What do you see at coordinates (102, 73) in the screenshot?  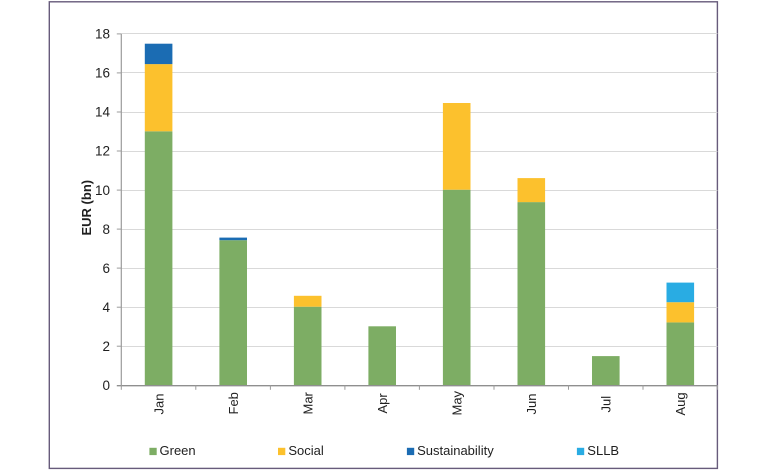 I see `svg-text: 16` at bounding box center [102, 73].